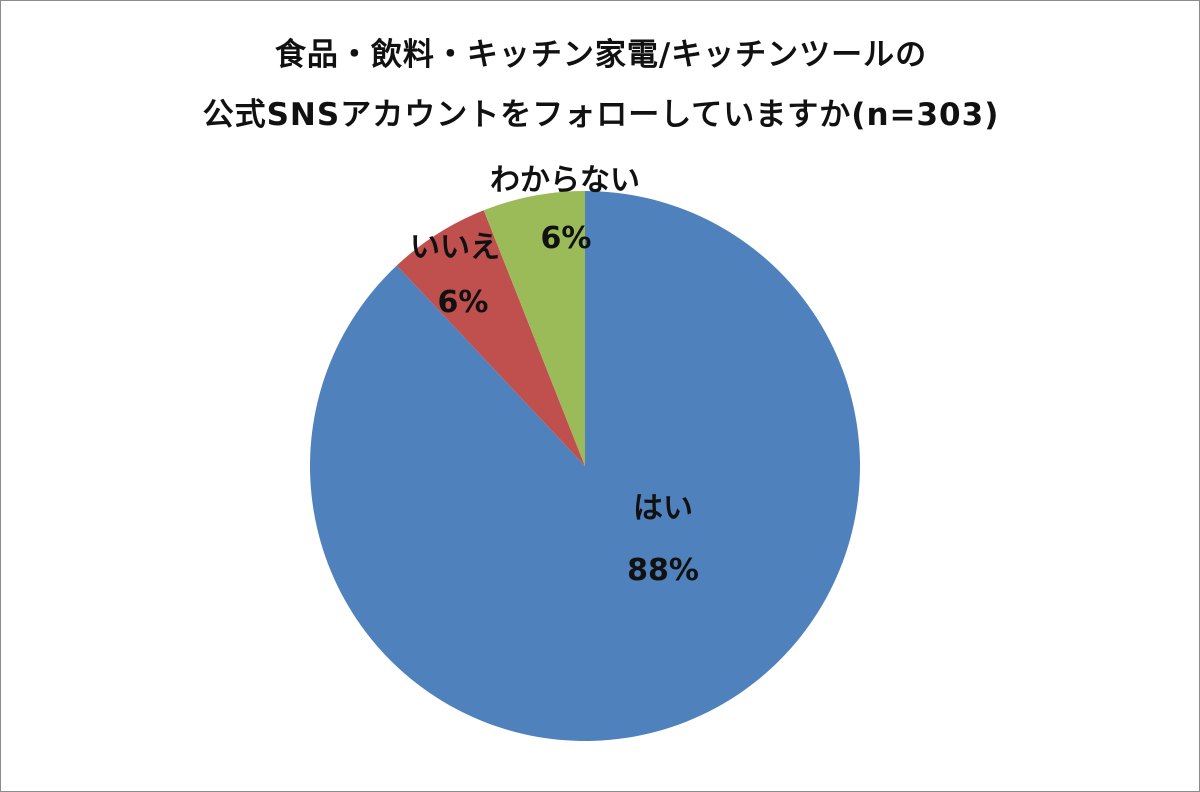 This screenshot has width=1200, height=792. I want to click on slice-value-label-3: 6%, so click(566, 238).